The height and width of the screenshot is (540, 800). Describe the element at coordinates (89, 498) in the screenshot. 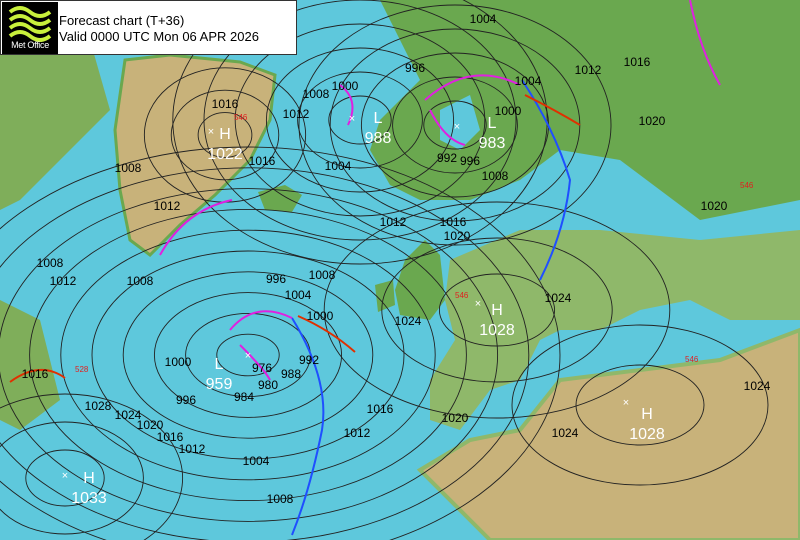

I see `centre-pressure: 1033` at that location.